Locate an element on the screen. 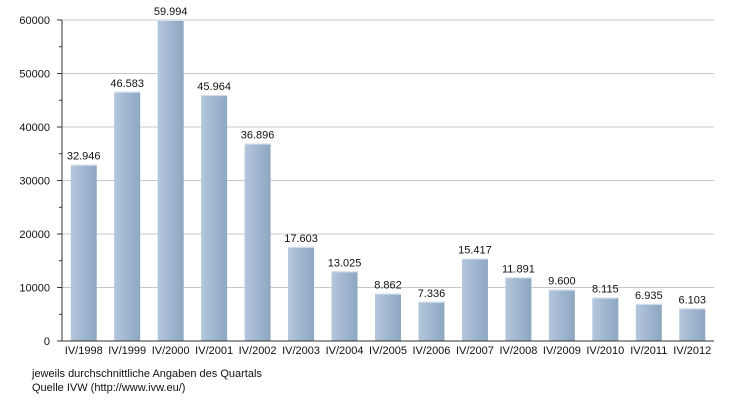 The width and height of the screenshot is (740, 400). y-tick-label: 10000 is located at coordinates (34, 289).